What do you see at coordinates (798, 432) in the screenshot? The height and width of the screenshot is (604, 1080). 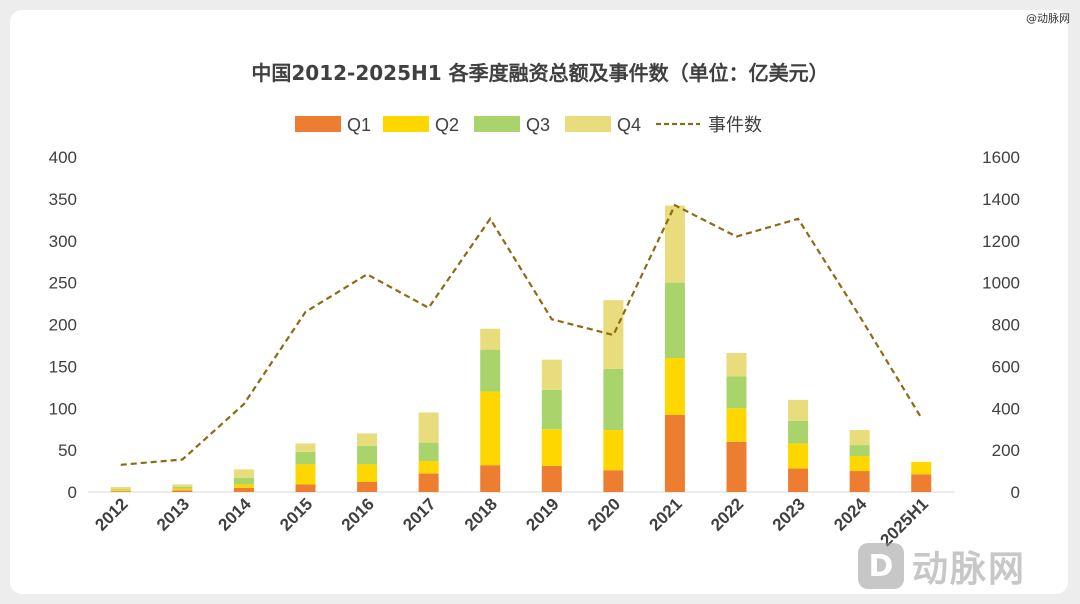 I see `bar-q3-2023` at bounding box center [798, 432].